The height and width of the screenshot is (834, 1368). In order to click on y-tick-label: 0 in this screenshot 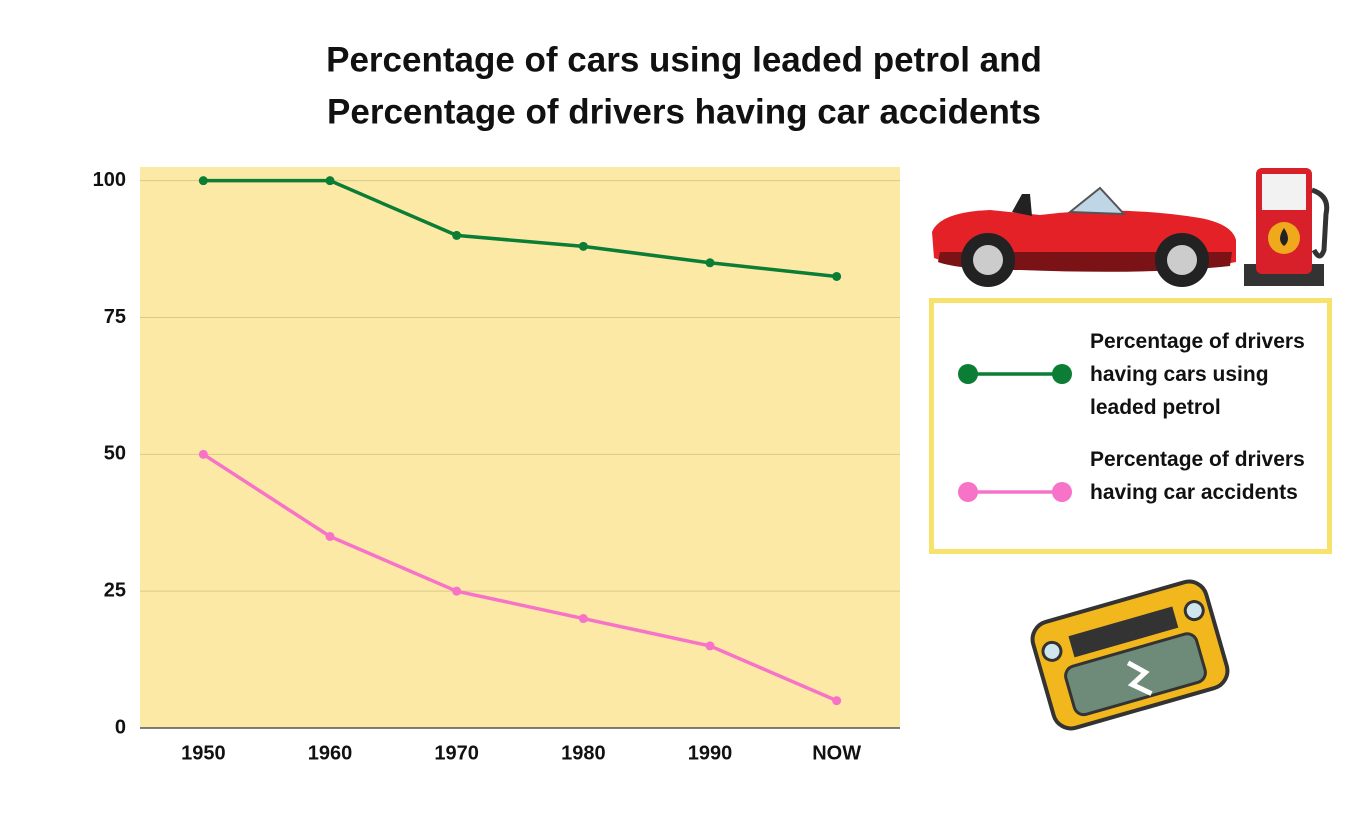, I will do `click(120, 727)`.